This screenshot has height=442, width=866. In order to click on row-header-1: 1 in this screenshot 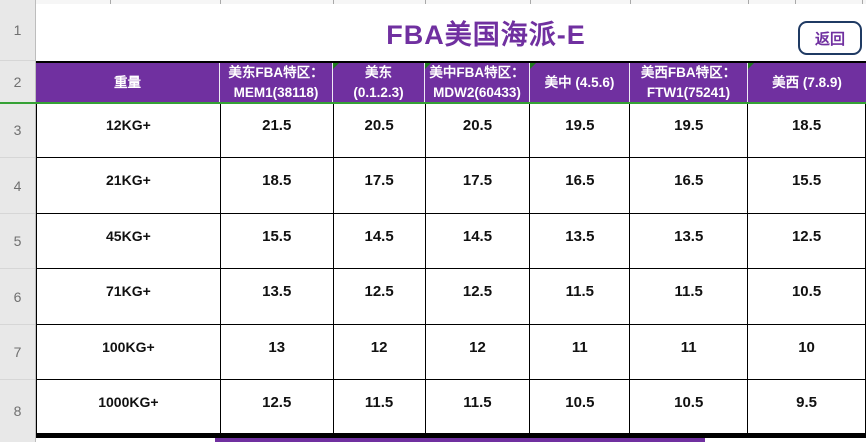, I will do `click(17, 30)`.